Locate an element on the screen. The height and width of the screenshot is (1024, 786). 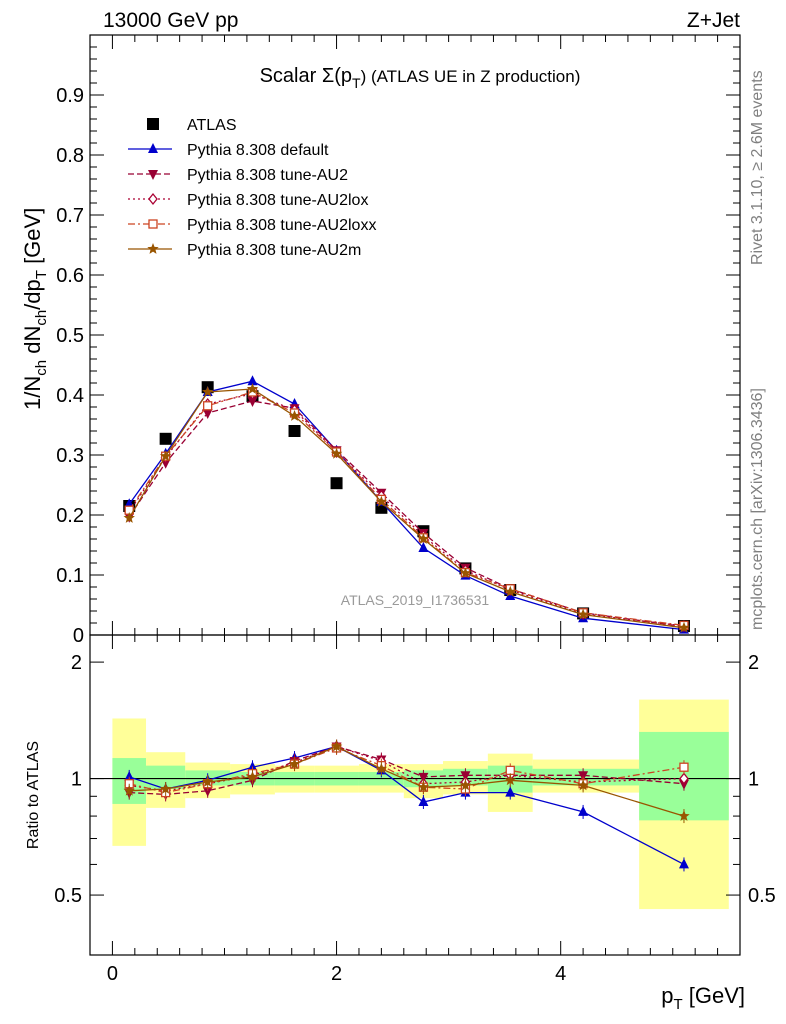
ratio-xtick-label: 0 is located at coordinates (112, 974).